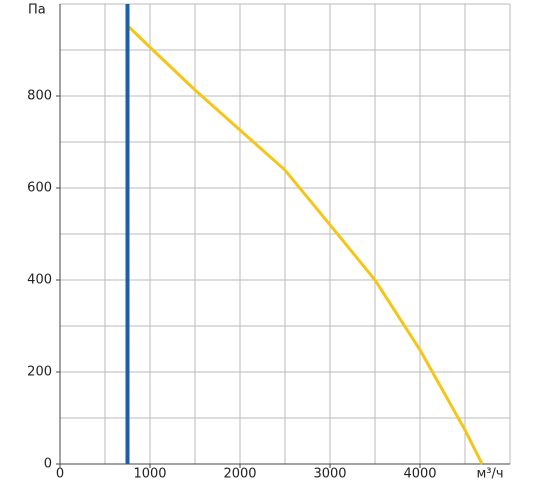  I want to click on x-tick-label: 3000, so click(329, 474).